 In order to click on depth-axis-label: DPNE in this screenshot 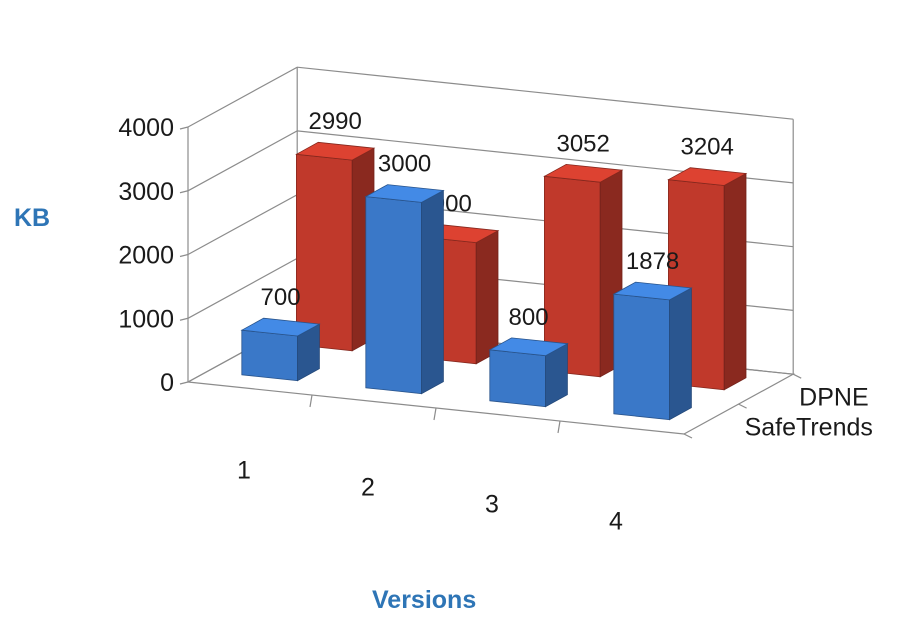, I will do `click(833, 397)`.